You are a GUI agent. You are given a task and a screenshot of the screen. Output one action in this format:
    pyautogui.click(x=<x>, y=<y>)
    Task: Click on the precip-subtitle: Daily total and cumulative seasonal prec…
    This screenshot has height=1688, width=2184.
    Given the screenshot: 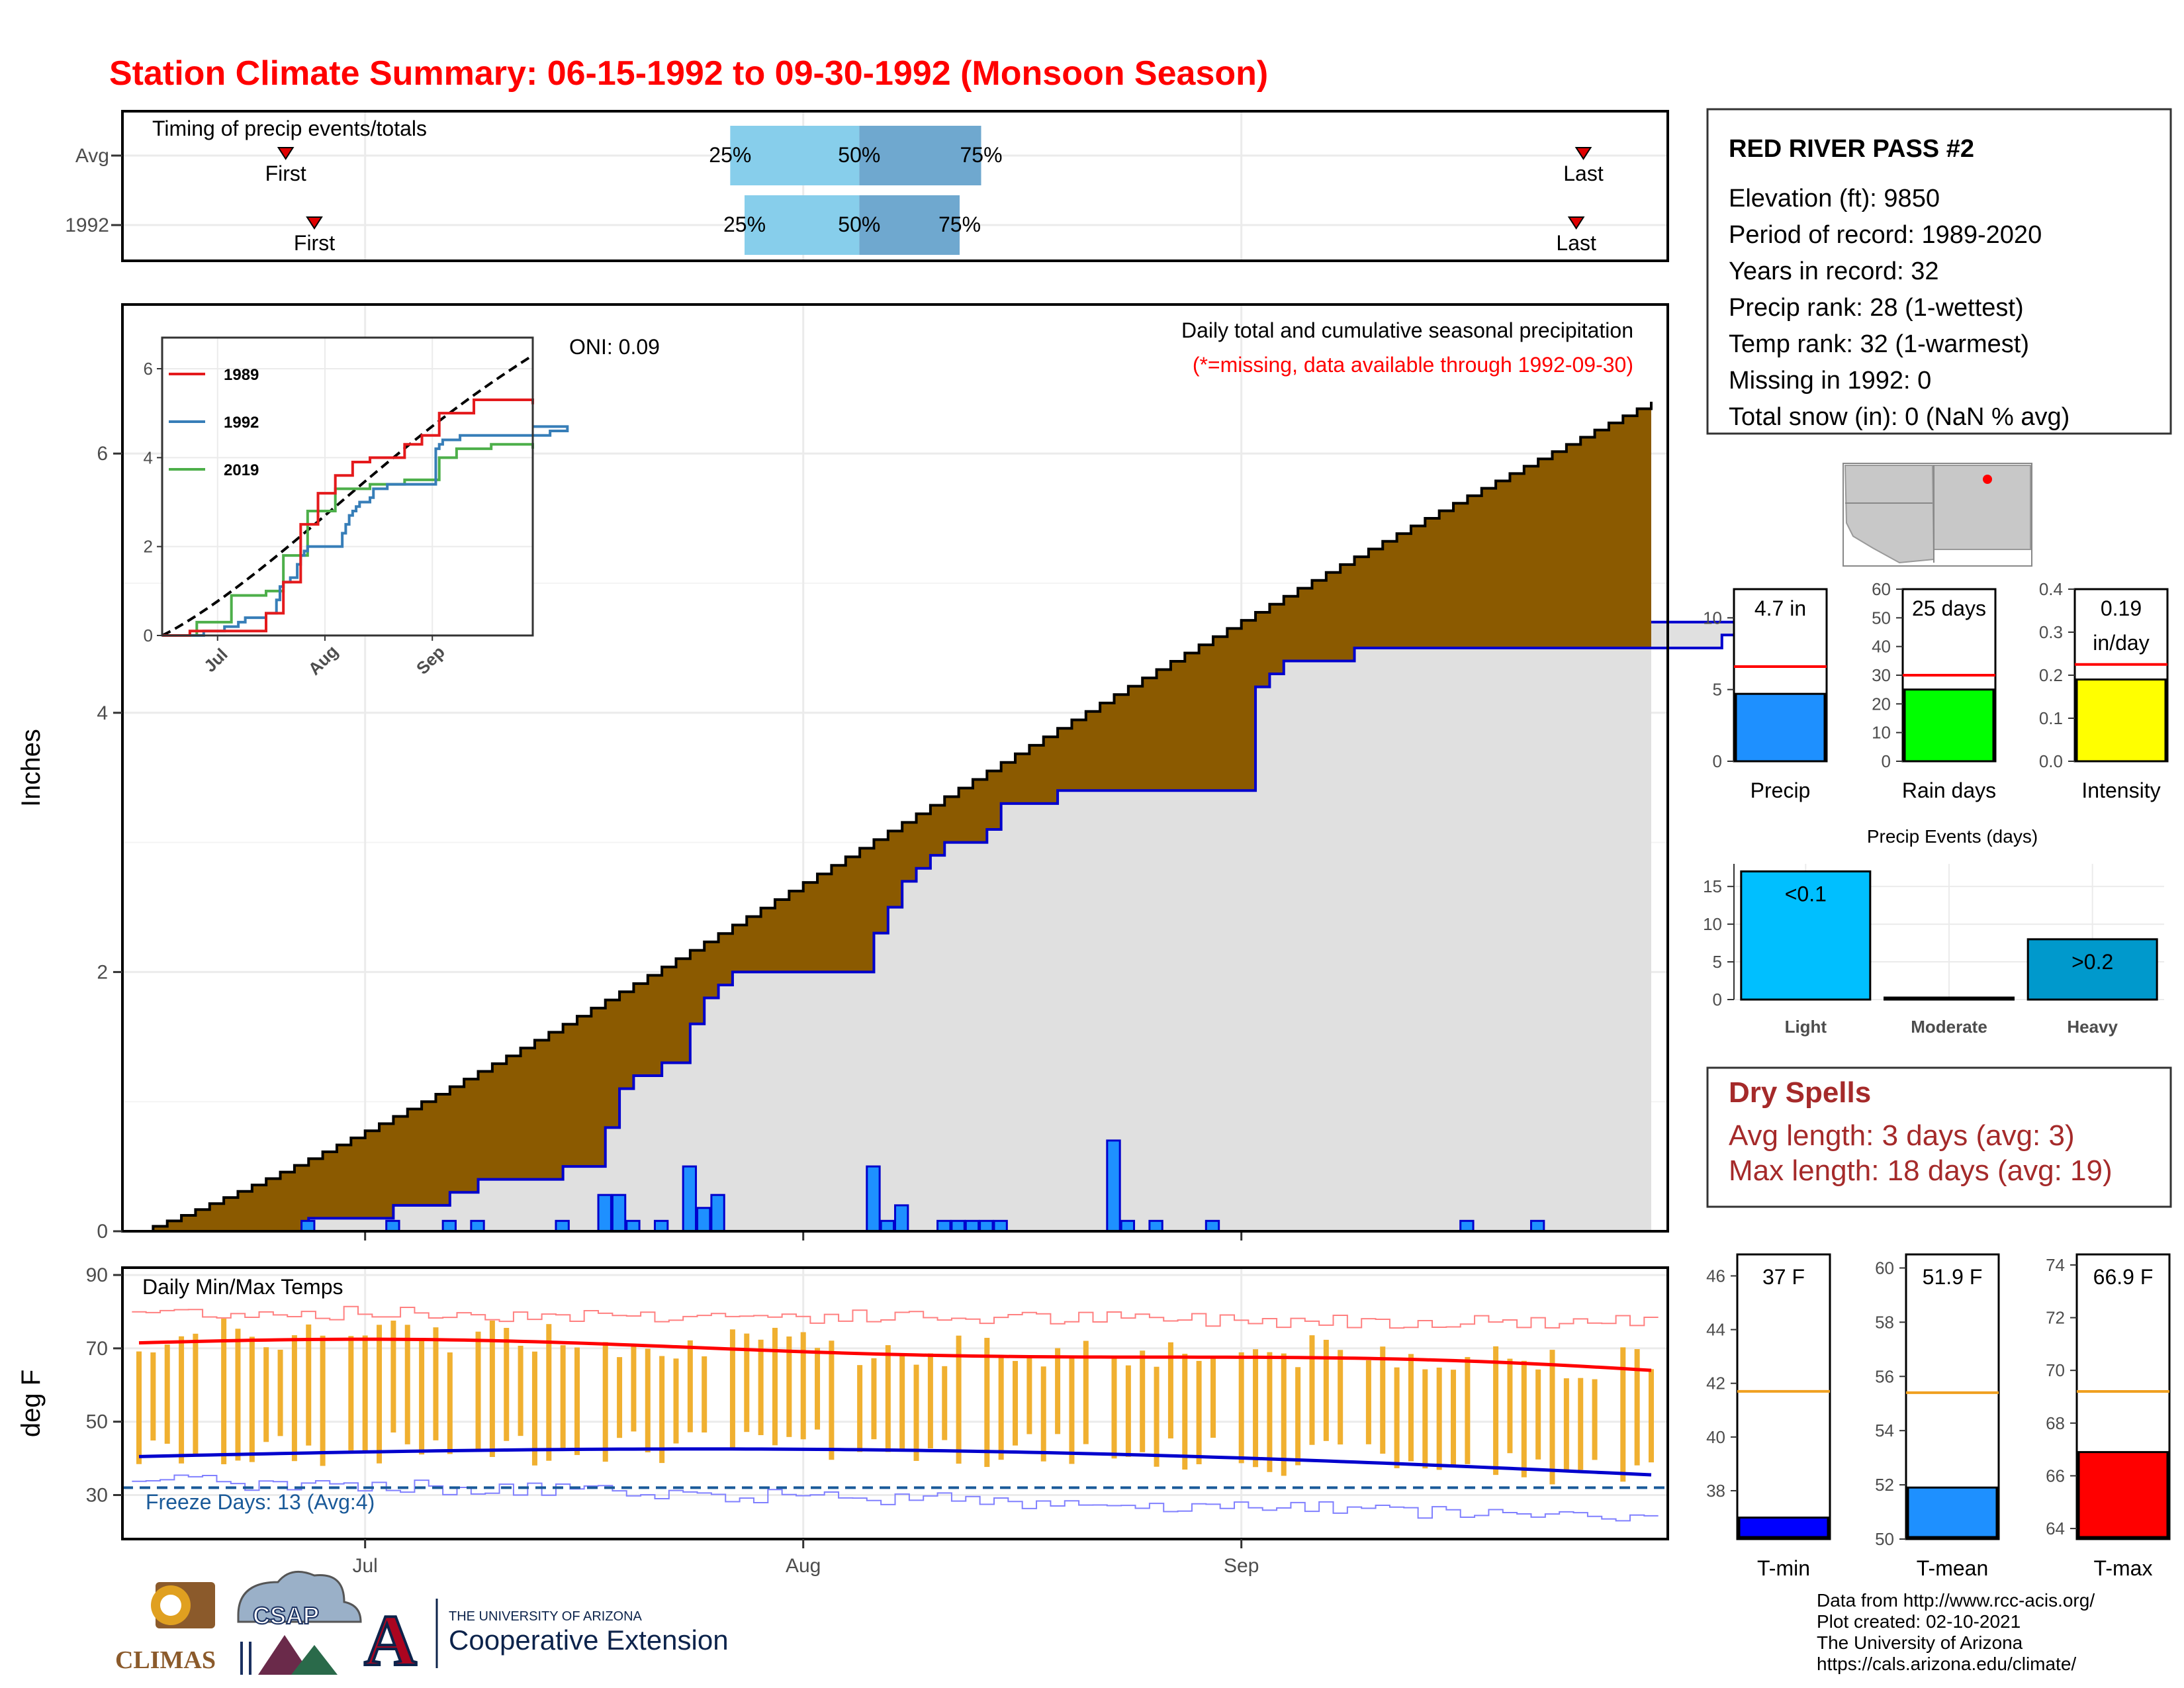 What is the action you would take?
    pyautogui.click(x=1407, y=330)
    